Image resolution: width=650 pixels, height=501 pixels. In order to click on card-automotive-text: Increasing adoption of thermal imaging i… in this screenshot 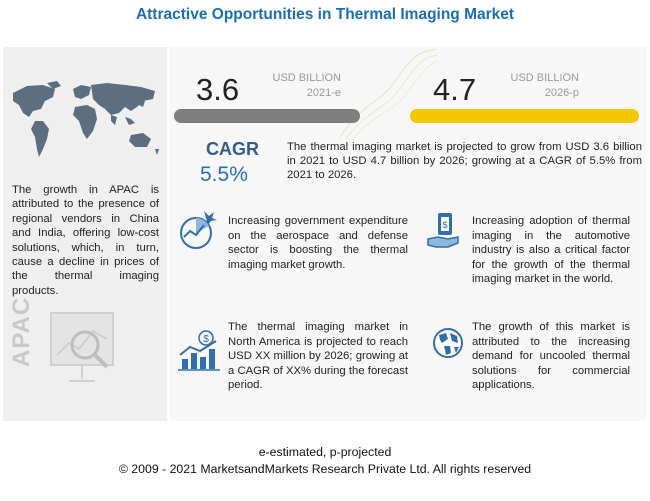, I will do `click(551, 250)`.